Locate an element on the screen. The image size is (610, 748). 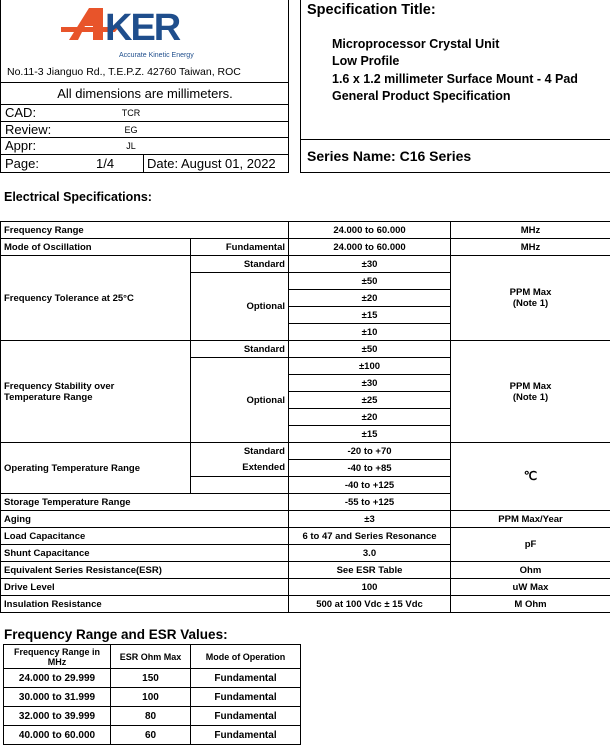
electrical-specs-heading: Electrical Specifications: is located at coordinates (78, 197).